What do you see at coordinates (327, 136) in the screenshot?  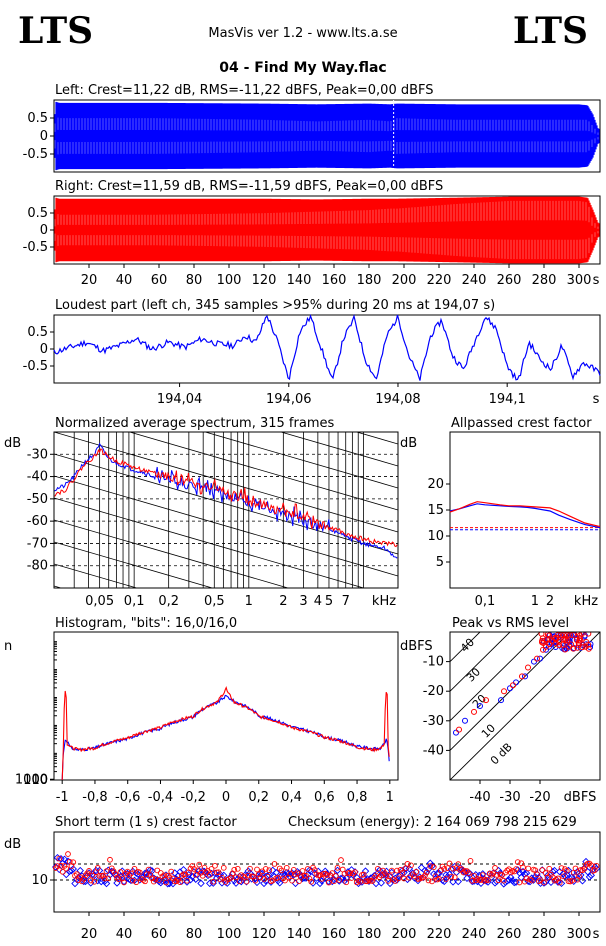 I see `waveform-trace` at bounding box center [327, 136].